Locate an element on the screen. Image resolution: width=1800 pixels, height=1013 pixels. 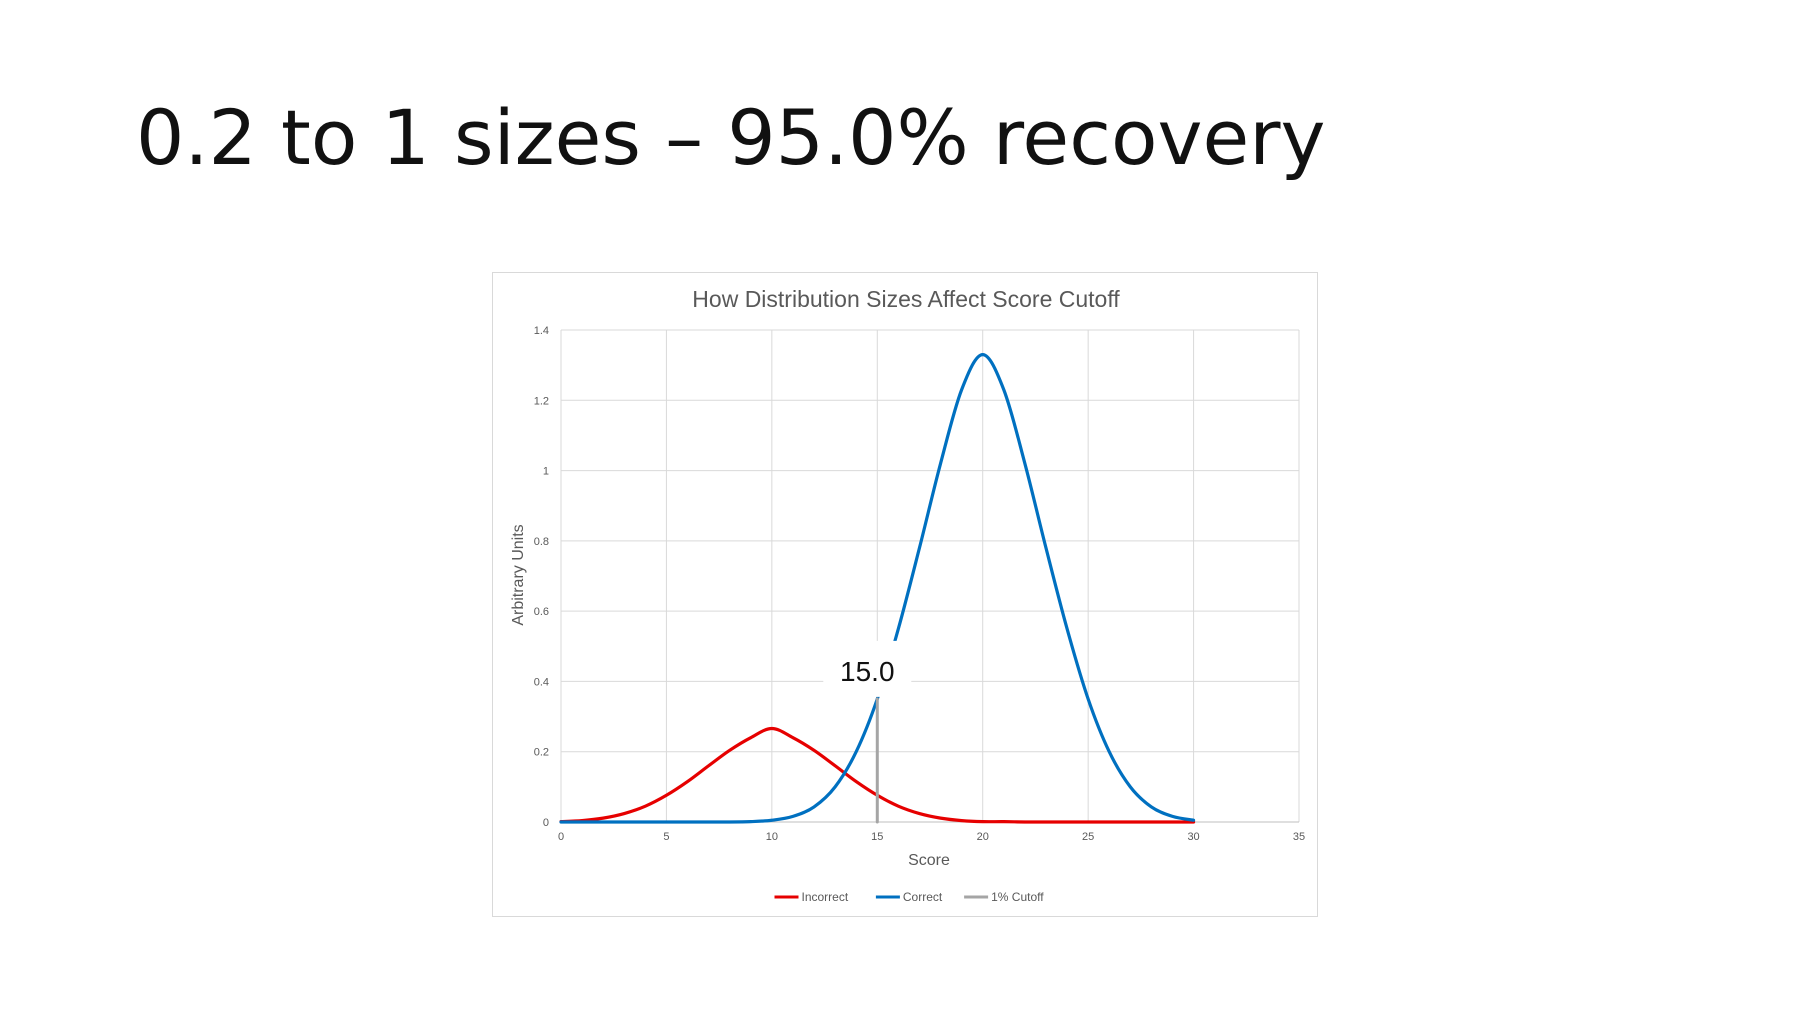
x-tick-label: 25 is located at coordinates (1088, 837).